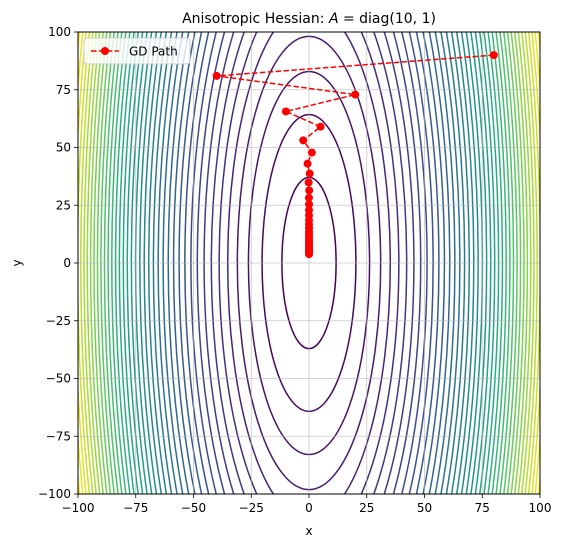  I want to click on y-tick-label: −100, so click(54, 494).